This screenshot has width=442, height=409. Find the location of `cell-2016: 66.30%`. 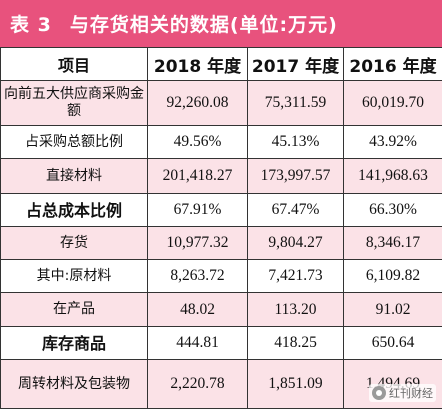

cell-2016: 66.30% is located at coordinates (393, 210).